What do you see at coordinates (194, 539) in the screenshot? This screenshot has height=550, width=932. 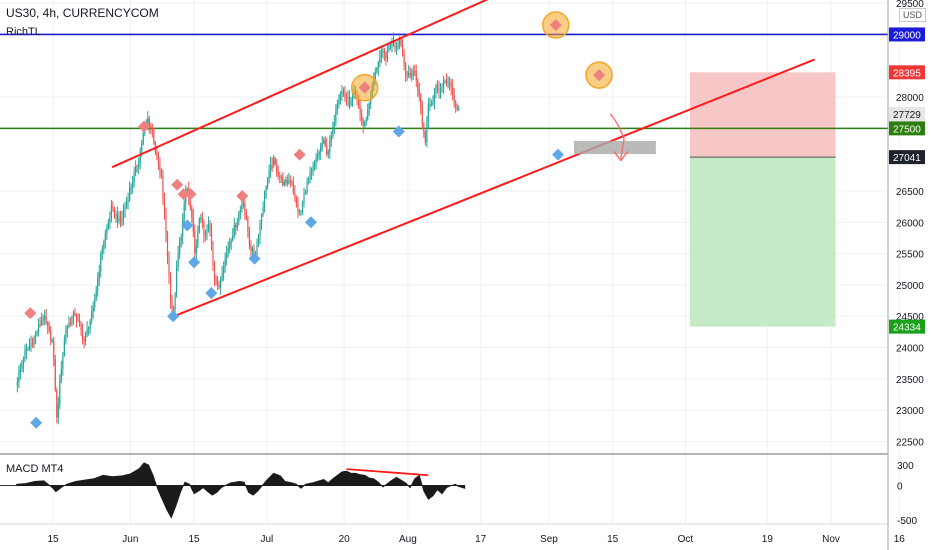 I see `x-tick-label: 15` at bounding box center [194, 539].